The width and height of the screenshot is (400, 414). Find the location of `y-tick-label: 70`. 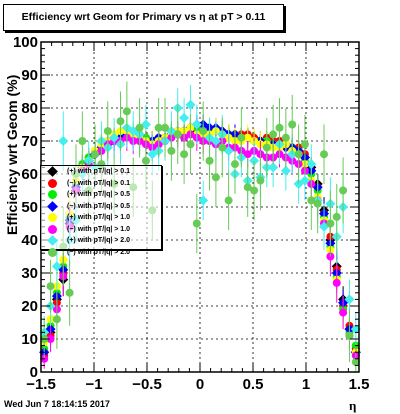

y-tick-label: 70 is located at coordinates (29, 141).